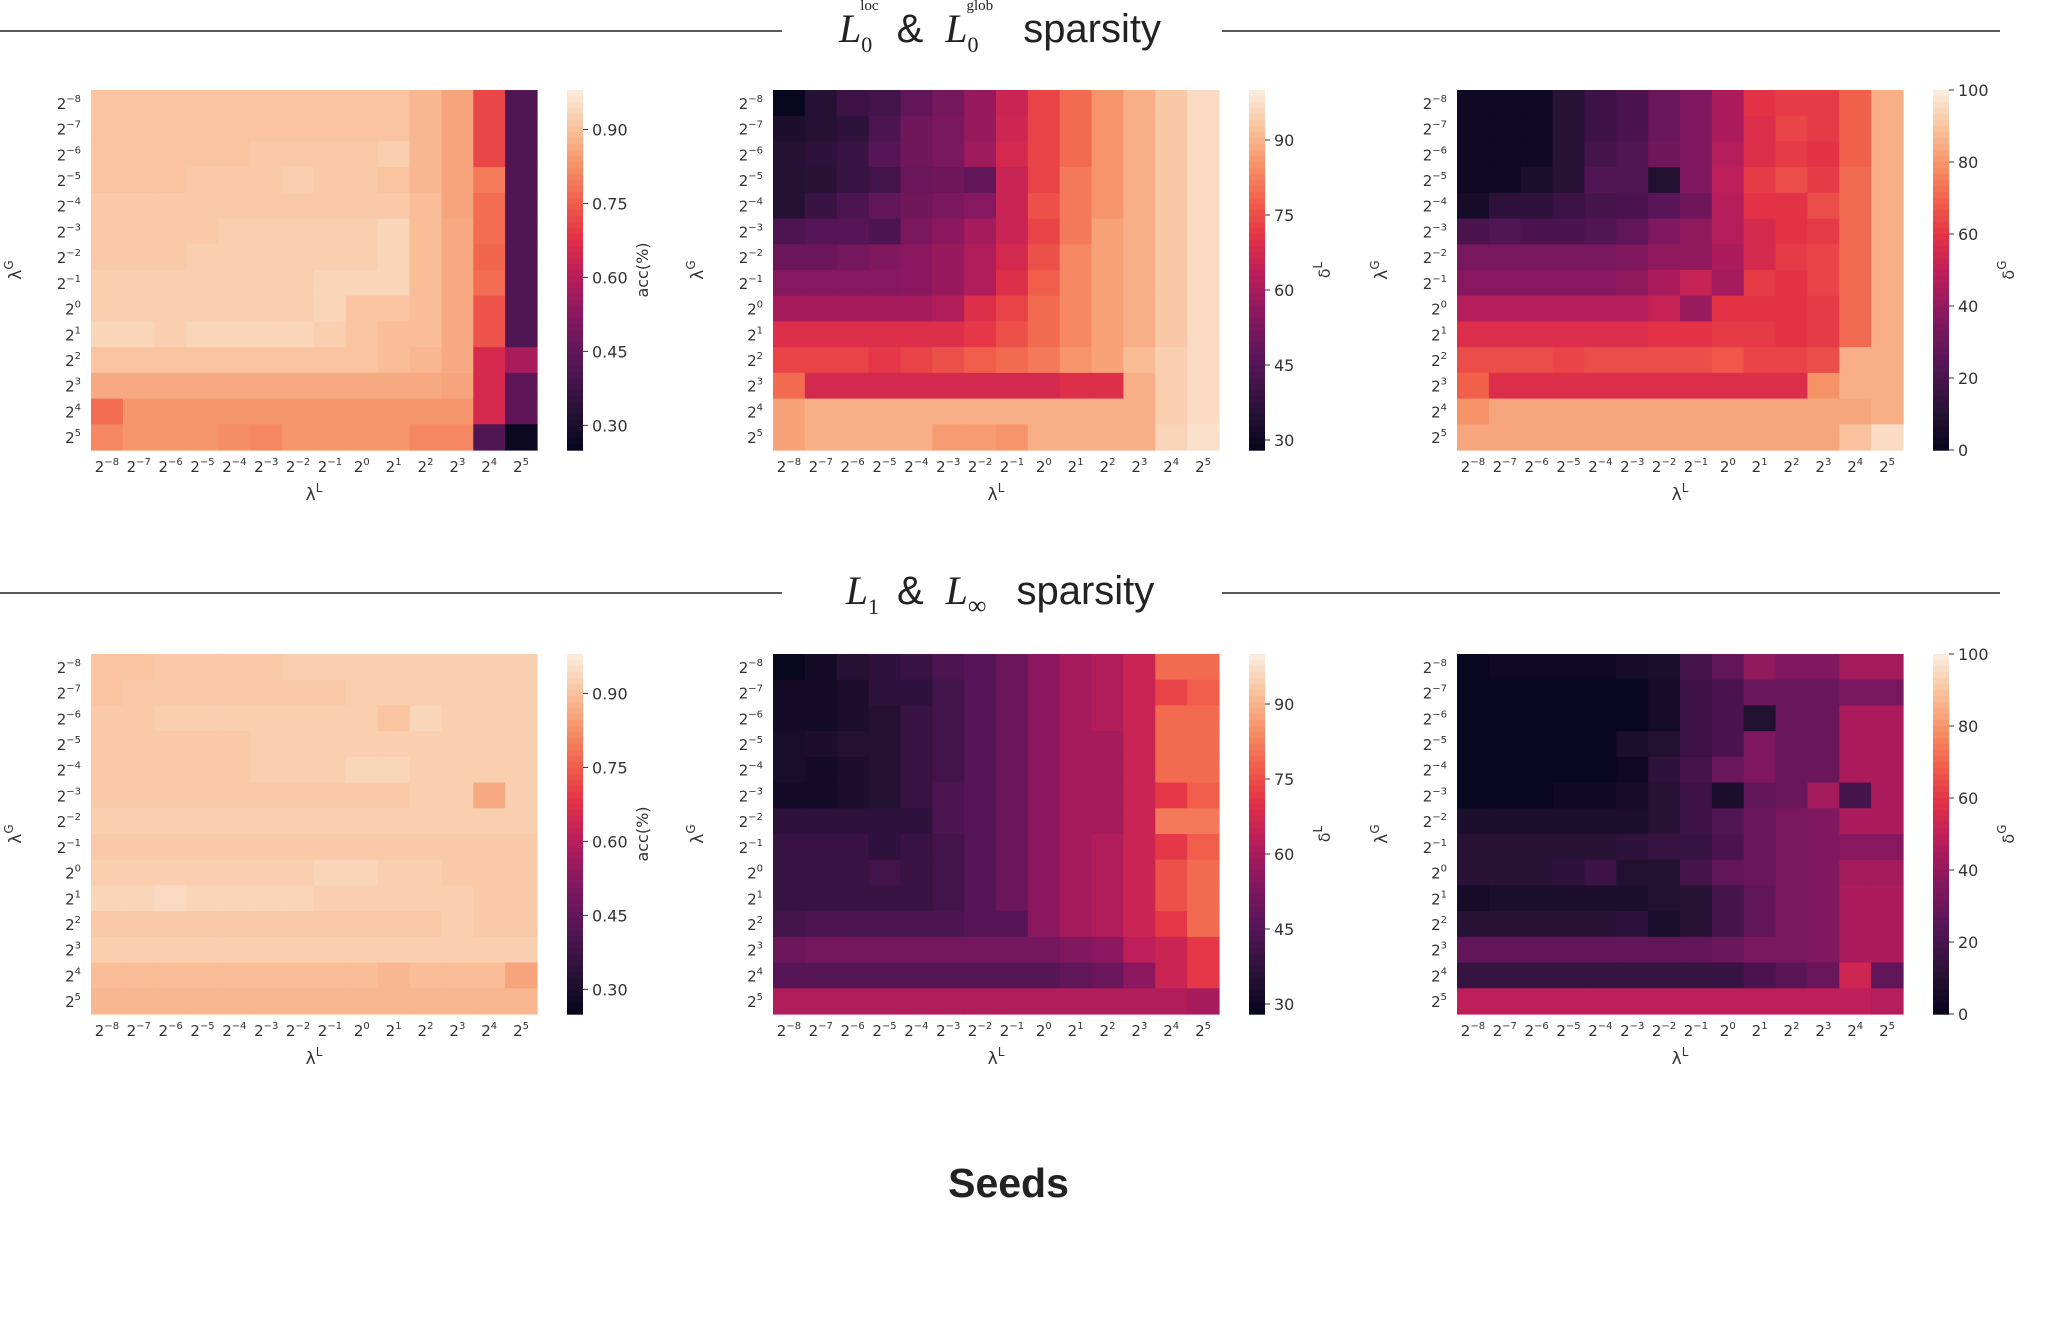  Describe the element at coordinates (1435, 847) in the screenshot. I see `y-tick-label: 2−1` at that location.